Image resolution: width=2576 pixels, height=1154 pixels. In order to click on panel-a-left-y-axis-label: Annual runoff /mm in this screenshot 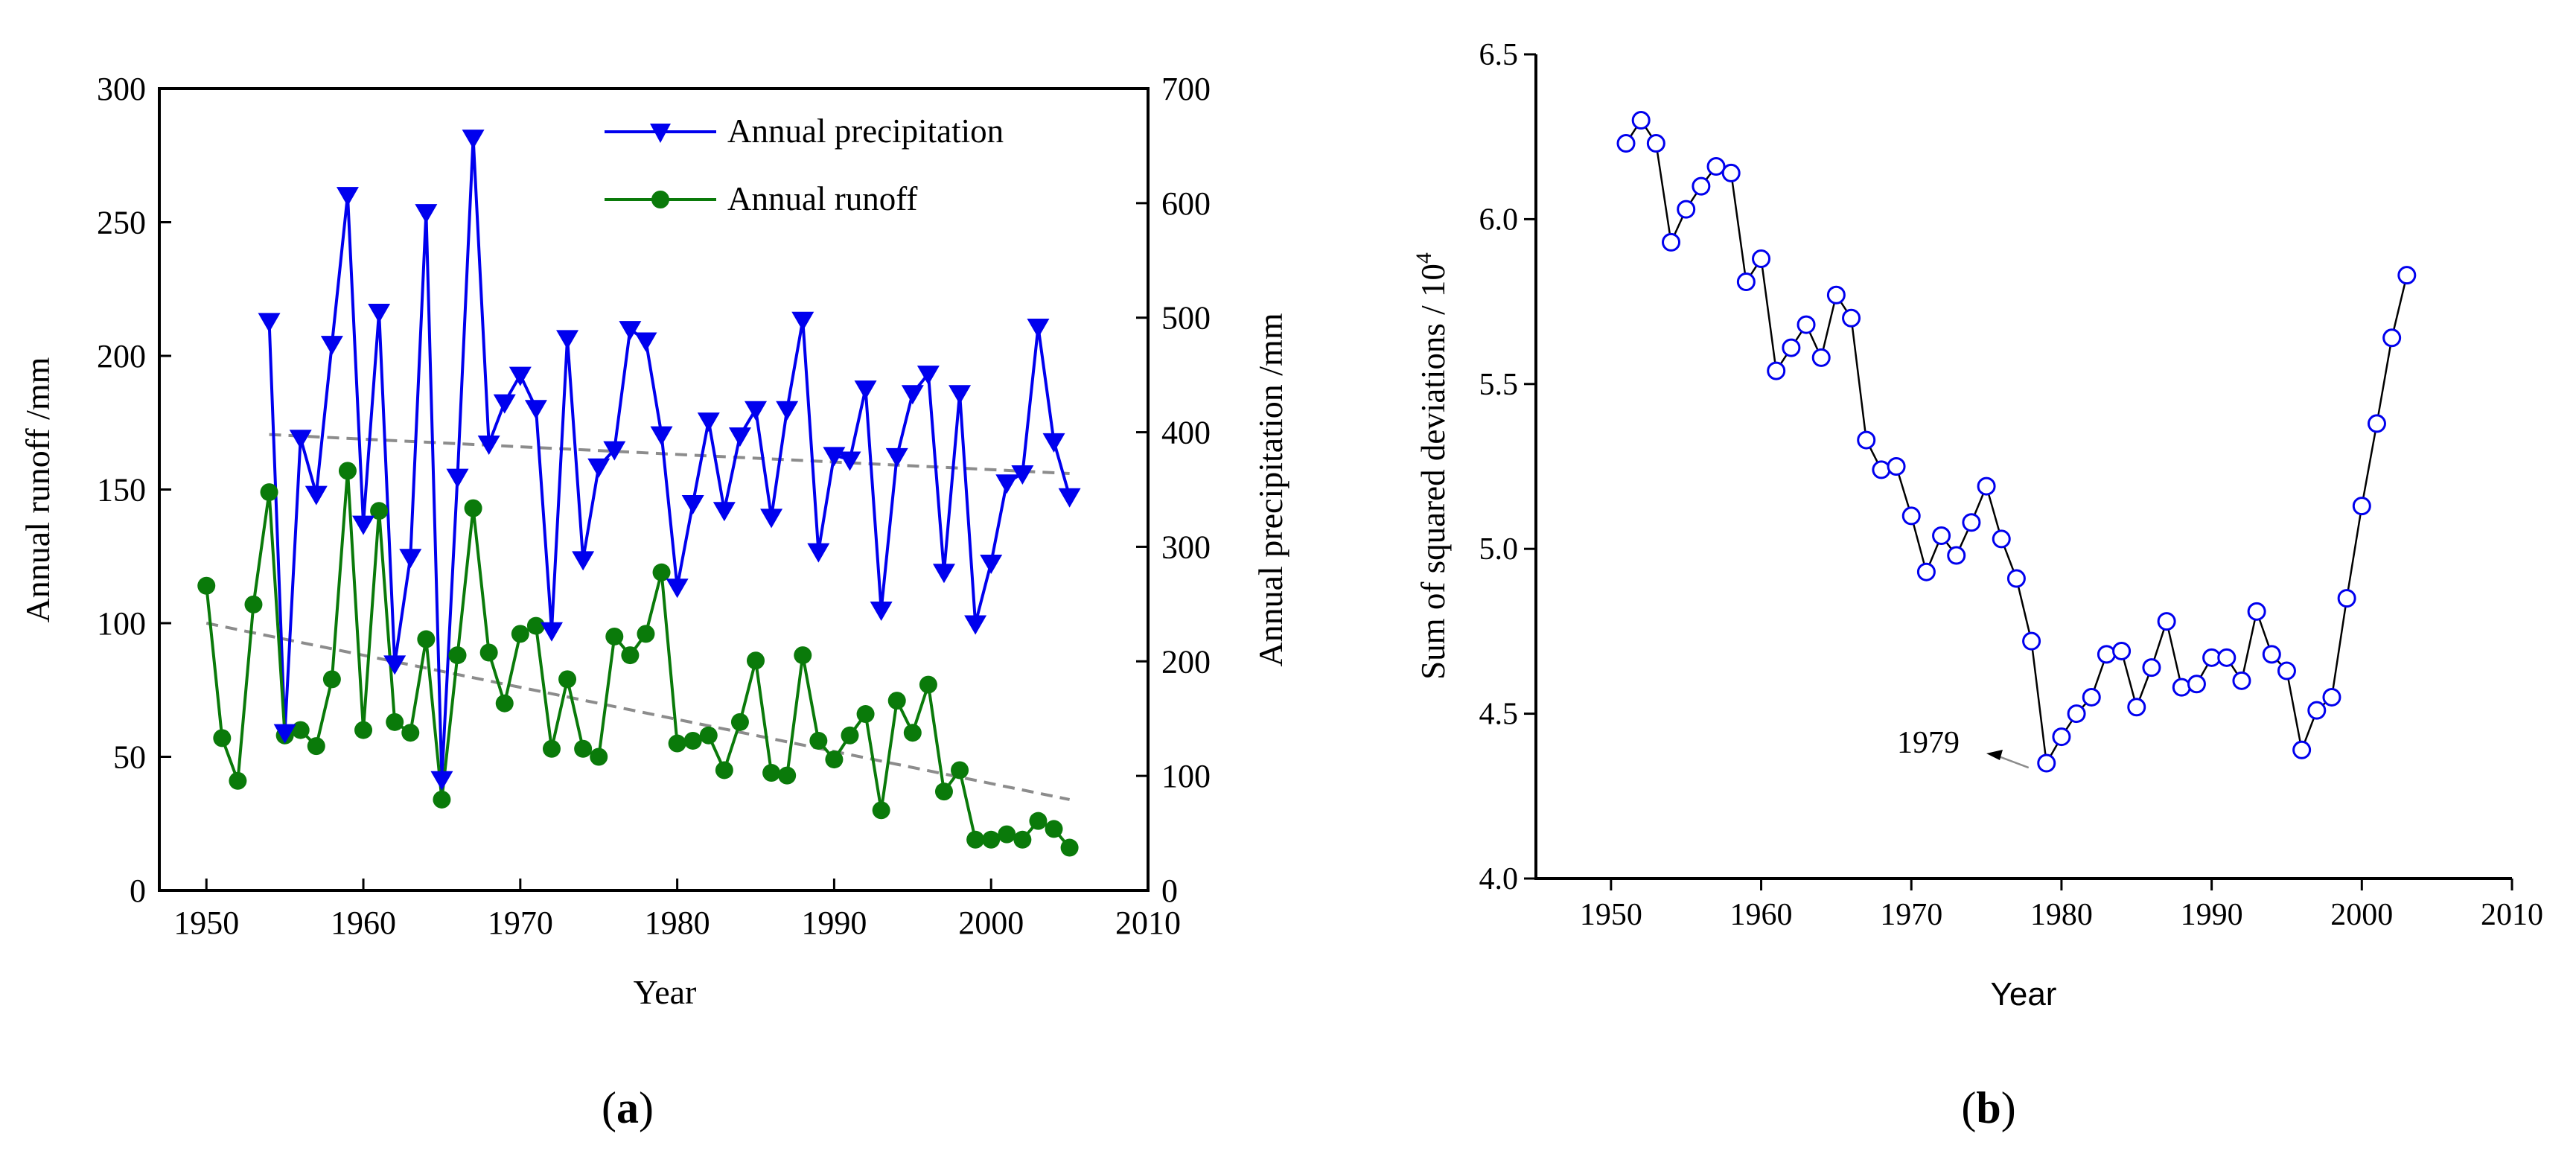, I will do `click(38, 489)`.